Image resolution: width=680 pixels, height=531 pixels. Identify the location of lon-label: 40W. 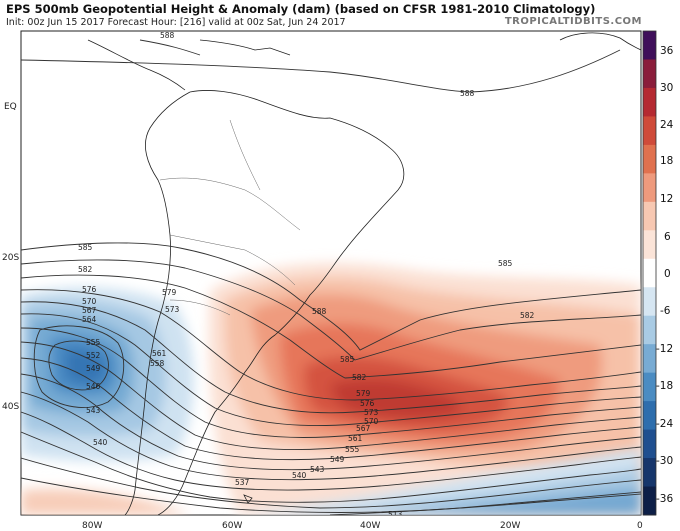
(370, 526).